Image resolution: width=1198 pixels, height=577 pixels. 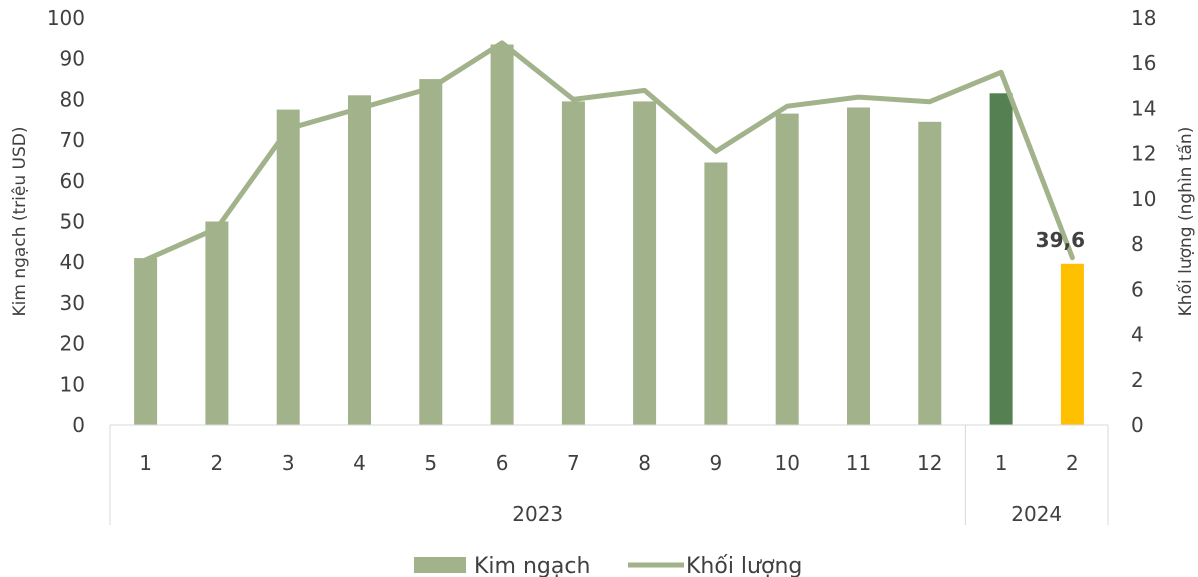 I want to click on y-right-tick-12: 12, so click(x=1143, y=154).